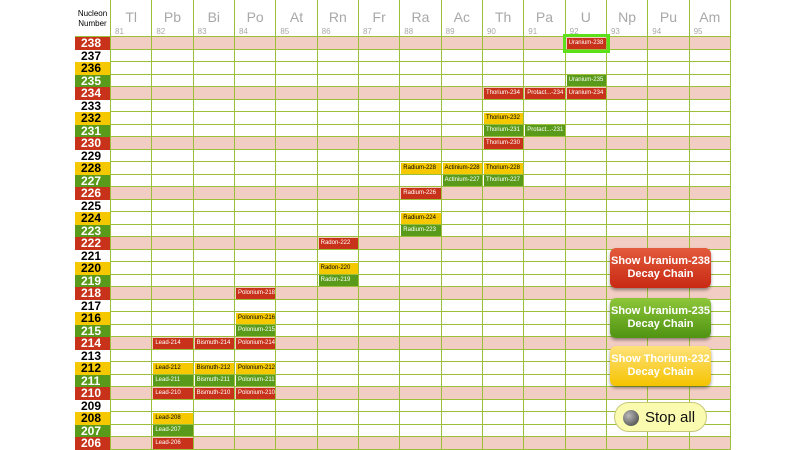 This screenshot has width=800, height=450. I want to click on isotope-cell-protact-231: Protact...-231, so click(545, 130).